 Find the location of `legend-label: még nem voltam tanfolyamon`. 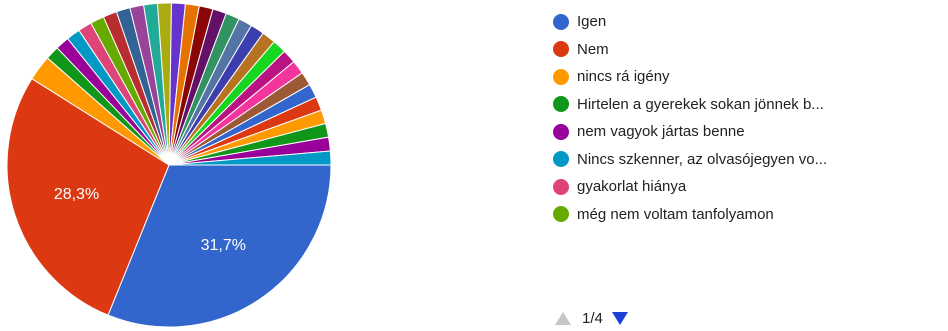

legend-label: még nem voltam tanfolyamon is located at coordinates (675, 214).